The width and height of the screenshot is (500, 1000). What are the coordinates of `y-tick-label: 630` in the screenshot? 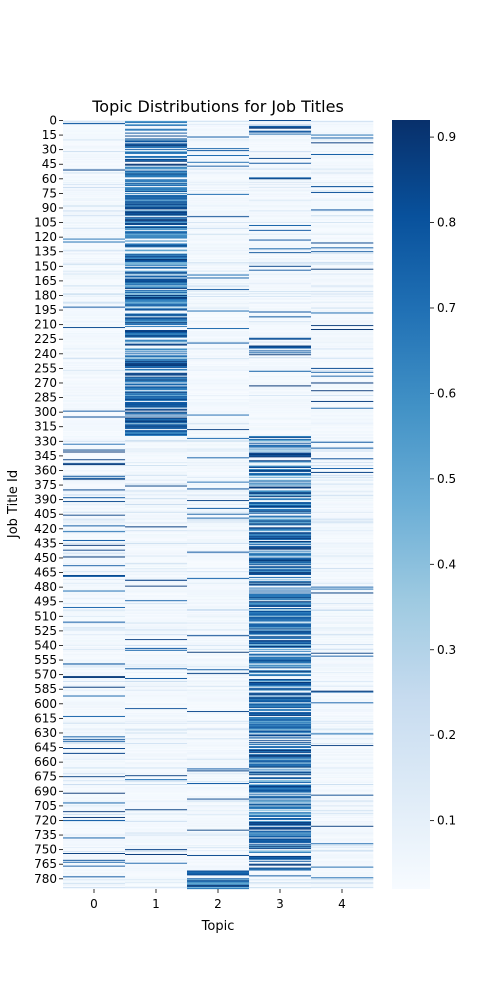 It's located at (45, 733).